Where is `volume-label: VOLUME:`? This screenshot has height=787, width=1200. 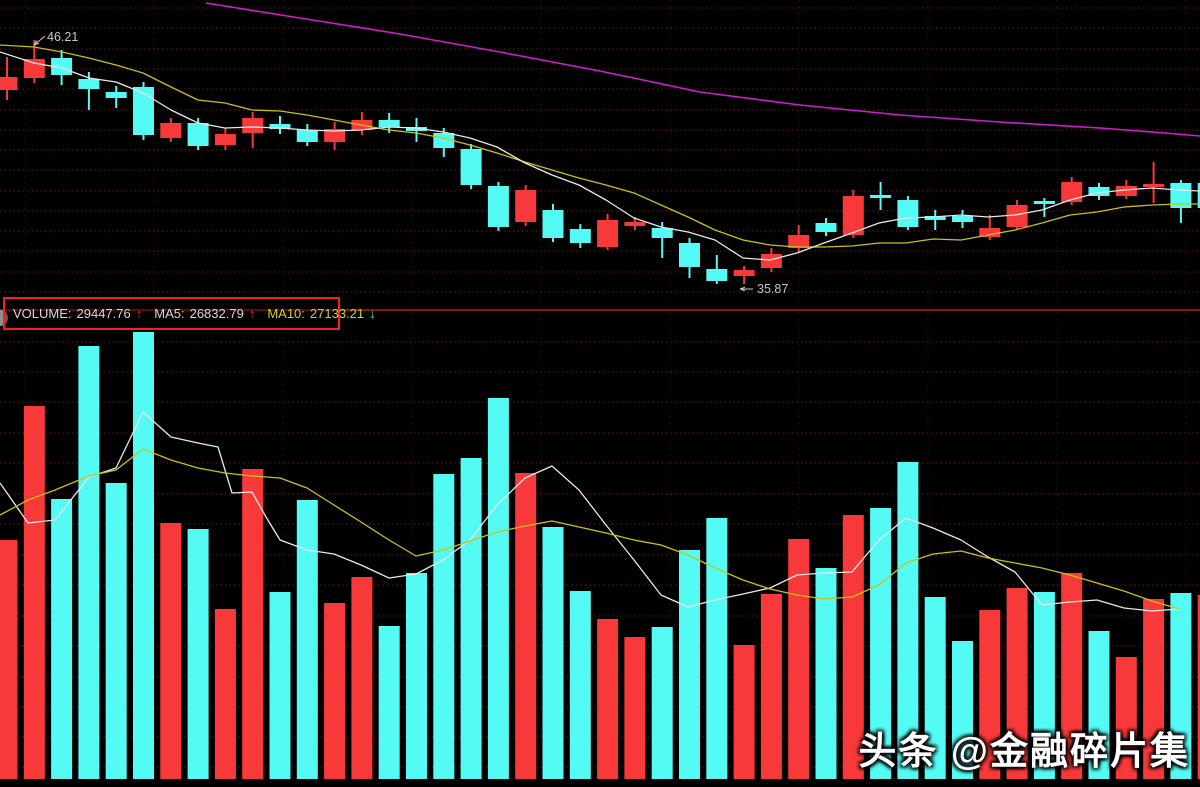
volume-label: VOLUME: is located at coordinates (42, 313).